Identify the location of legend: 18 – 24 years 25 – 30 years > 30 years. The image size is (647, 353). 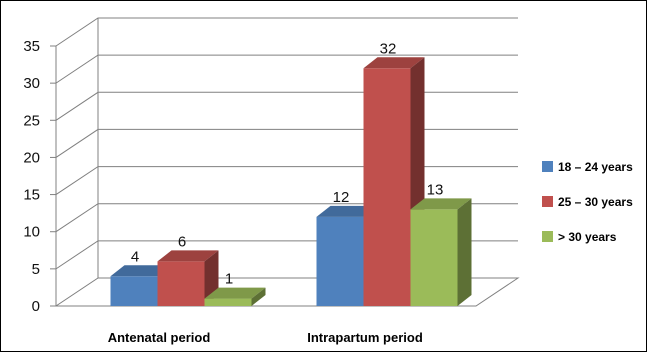
(587, 202).